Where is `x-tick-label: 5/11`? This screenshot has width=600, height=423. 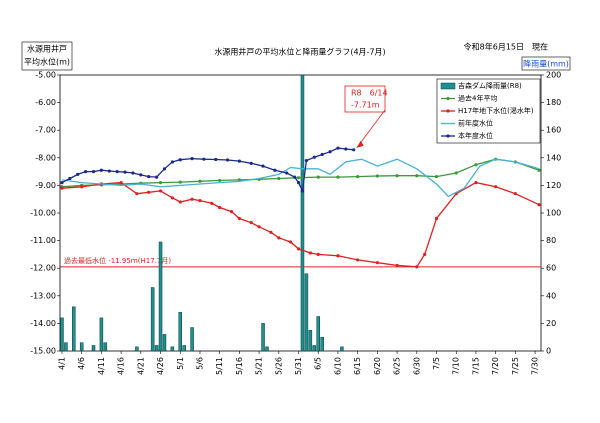
x-tick-label: 5/11 is located at coordinates (219, 366).